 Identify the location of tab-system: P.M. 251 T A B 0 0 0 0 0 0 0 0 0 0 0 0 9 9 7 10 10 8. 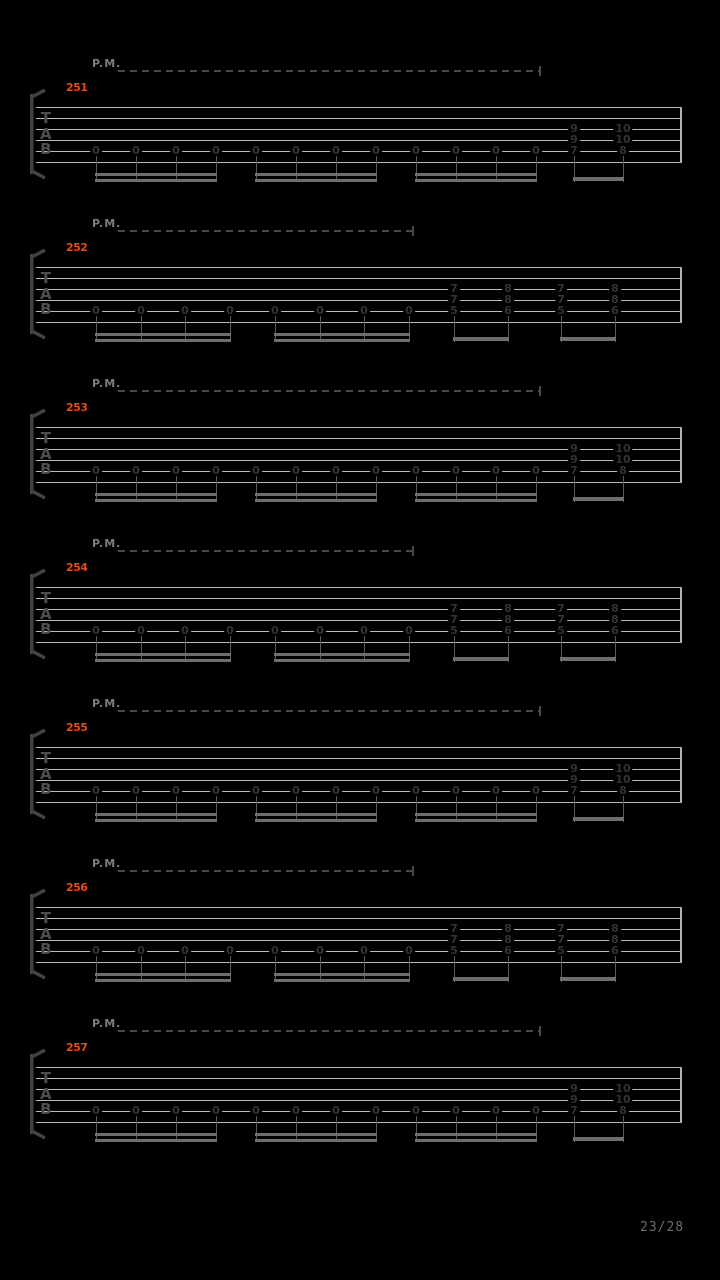
(360, 123).